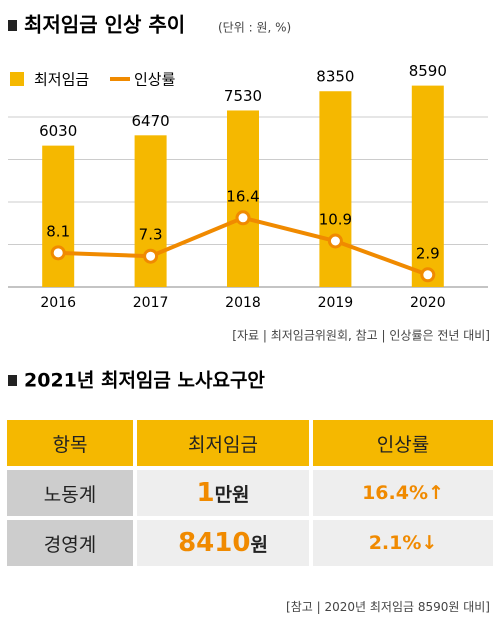 The image size is (500, 628). I want to click on table-note: [참고 | 2020년 최저임금 8590원 대비], so click(388, 607).